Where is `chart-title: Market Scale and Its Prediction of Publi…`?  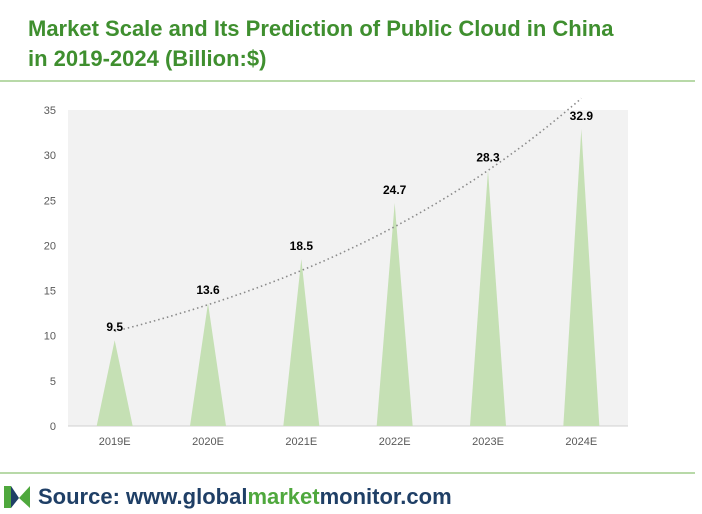 chart-title: Market Scale and Its Prediction of Publi… is located at coordinates (358, 44).